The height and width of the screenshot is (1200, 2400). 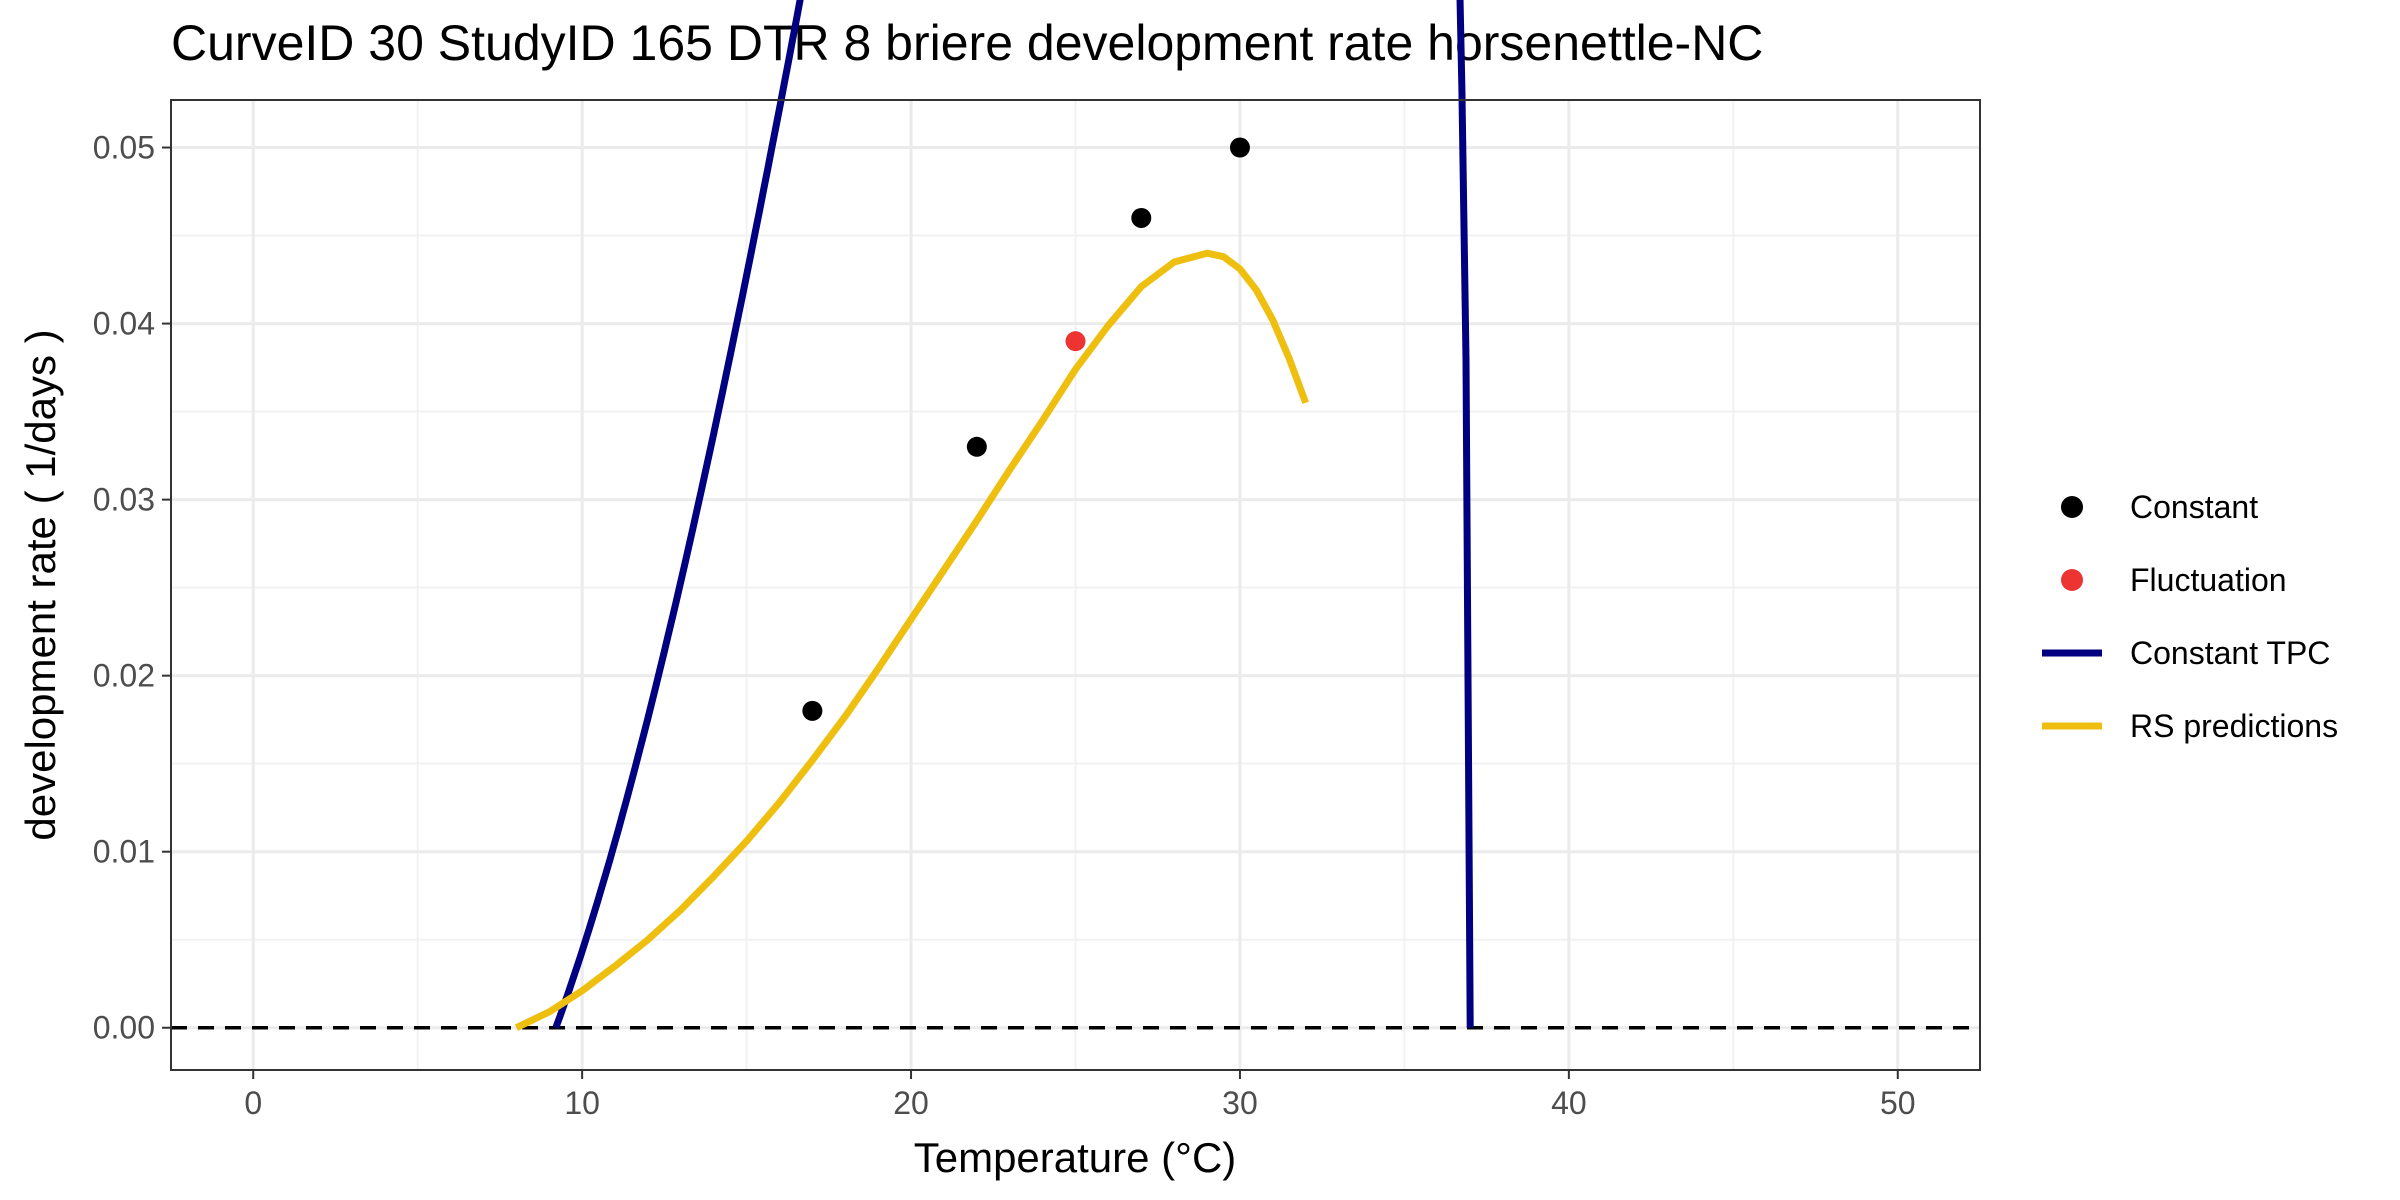 What do you see at coordinates (124, 148) in the screenshot?
I see `y-tick-label: 0.05` at bounding box center [124, 148].